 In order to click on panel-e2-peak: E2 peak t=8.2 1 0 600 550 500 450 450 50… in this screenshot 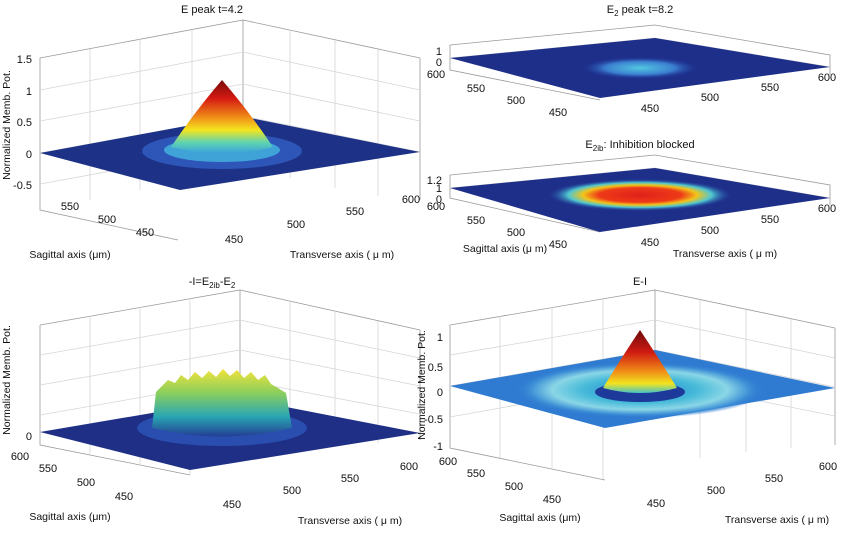, I will do `click(631, 61)`.